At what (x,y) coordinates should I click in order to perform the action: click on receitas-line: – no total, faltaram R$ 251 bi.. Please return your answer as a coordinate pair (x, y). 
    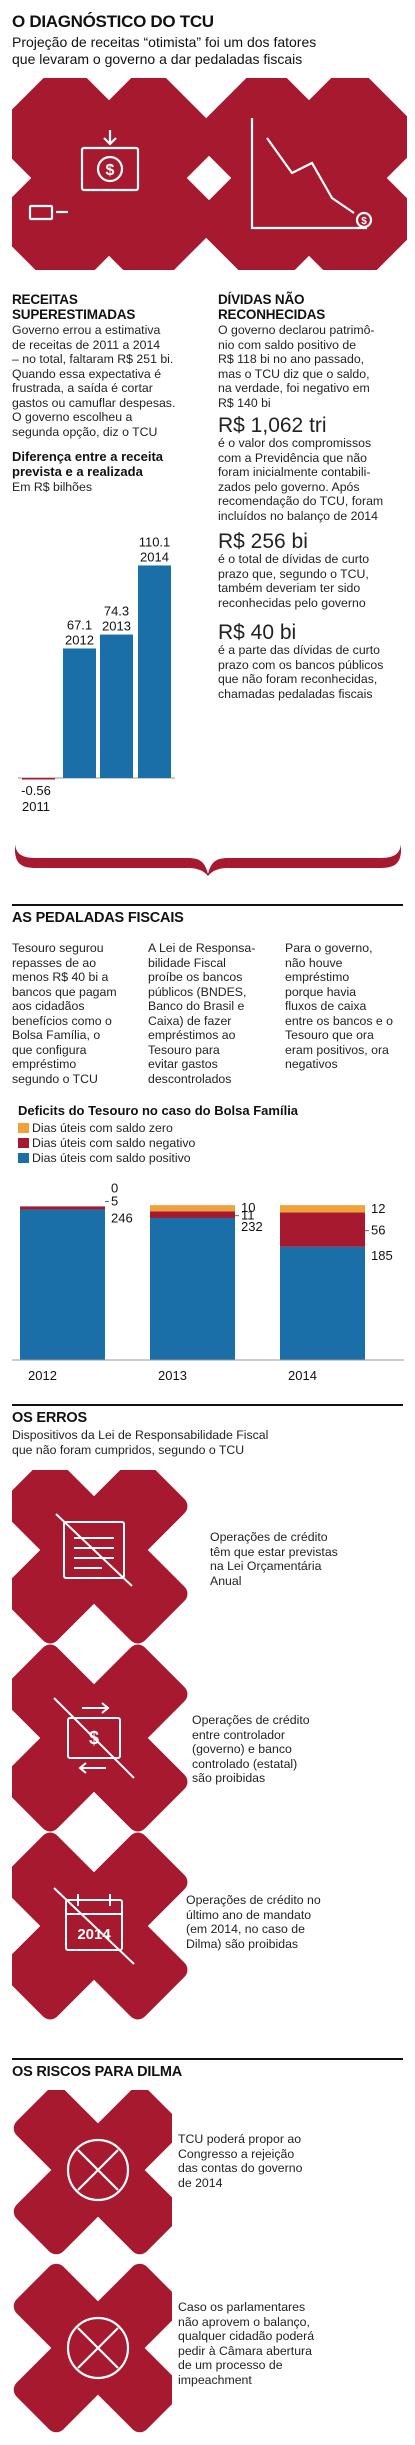
    Looking at the image, I should click on (93, 359).